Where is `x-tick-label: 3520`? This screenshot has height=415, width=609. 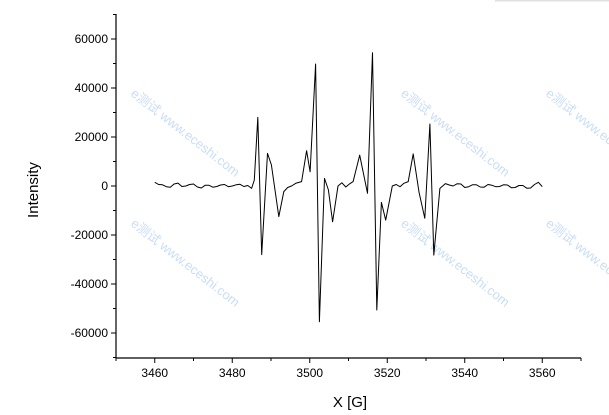
x-tick-label: 3520 is located at coordinates (387, 373).